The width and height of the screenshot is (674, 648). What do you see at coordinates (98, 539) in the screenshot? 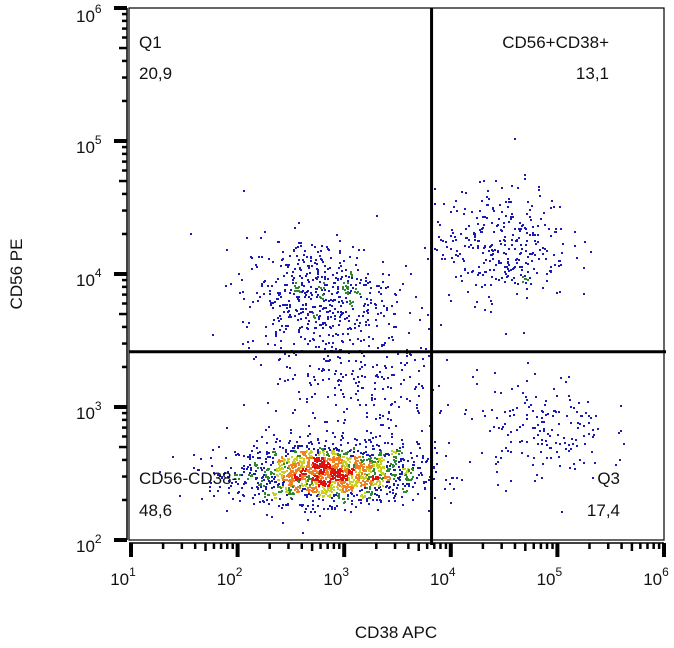
I see `y-tick-exp: 2` at bounding box center [98, 539].